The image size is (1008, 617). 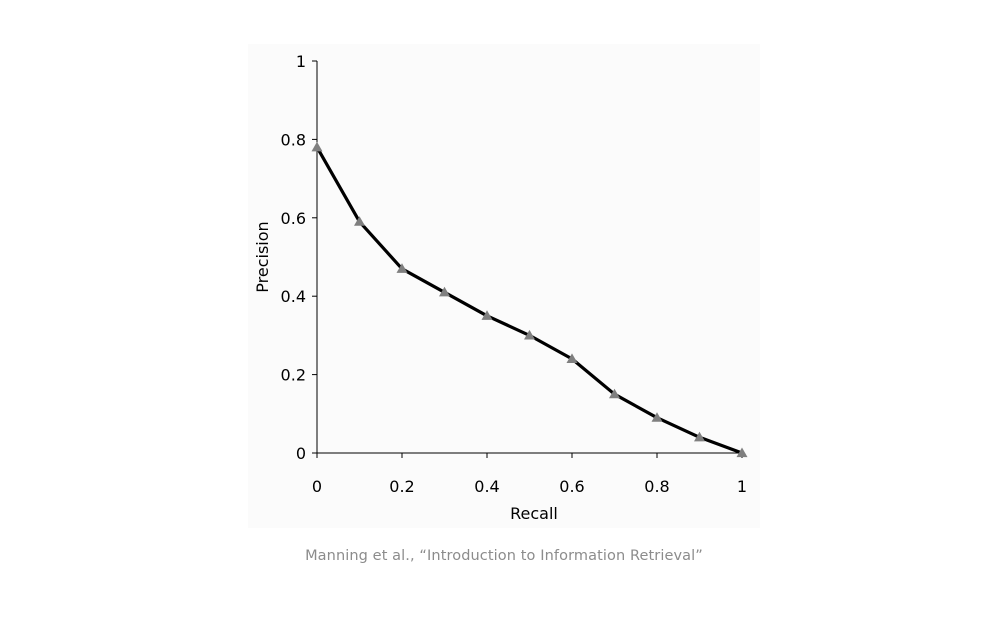 What do you see at coordinates (262, 256) in the screenshot?
I see `y-axis-title: Precision` at bounding box center [262, 256].